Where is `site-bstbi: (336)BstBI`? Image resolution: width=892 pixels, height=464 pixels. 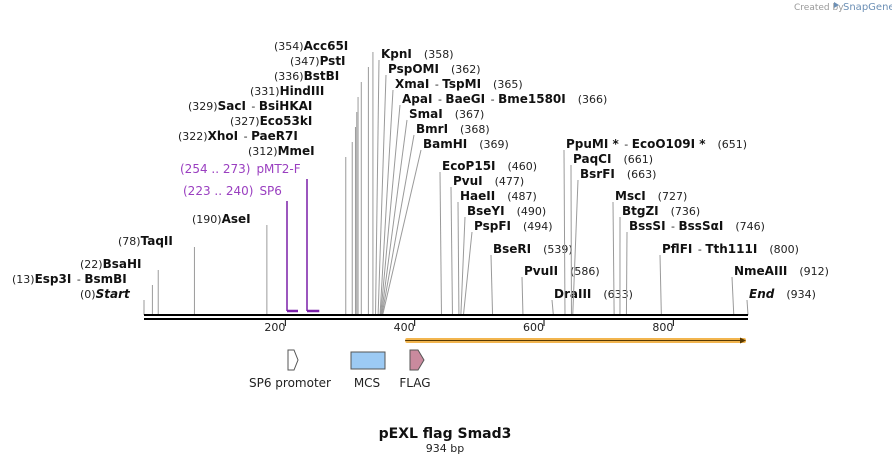
site-bstbi: (336)BstBI is located at coordinates (318, 192).